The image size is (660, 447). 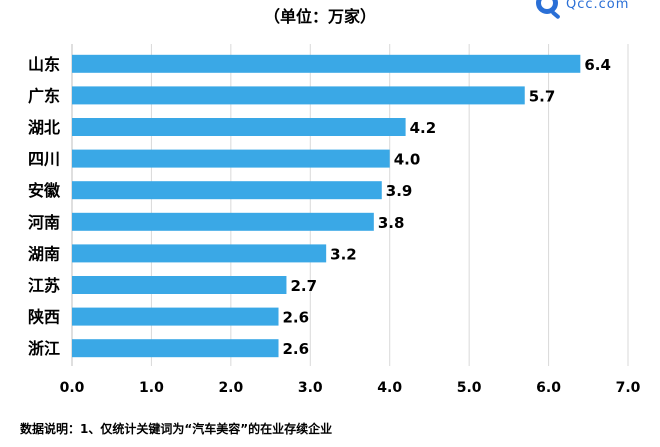 I want to click on y-category-label: 湖南, so click(x=44, y=253).